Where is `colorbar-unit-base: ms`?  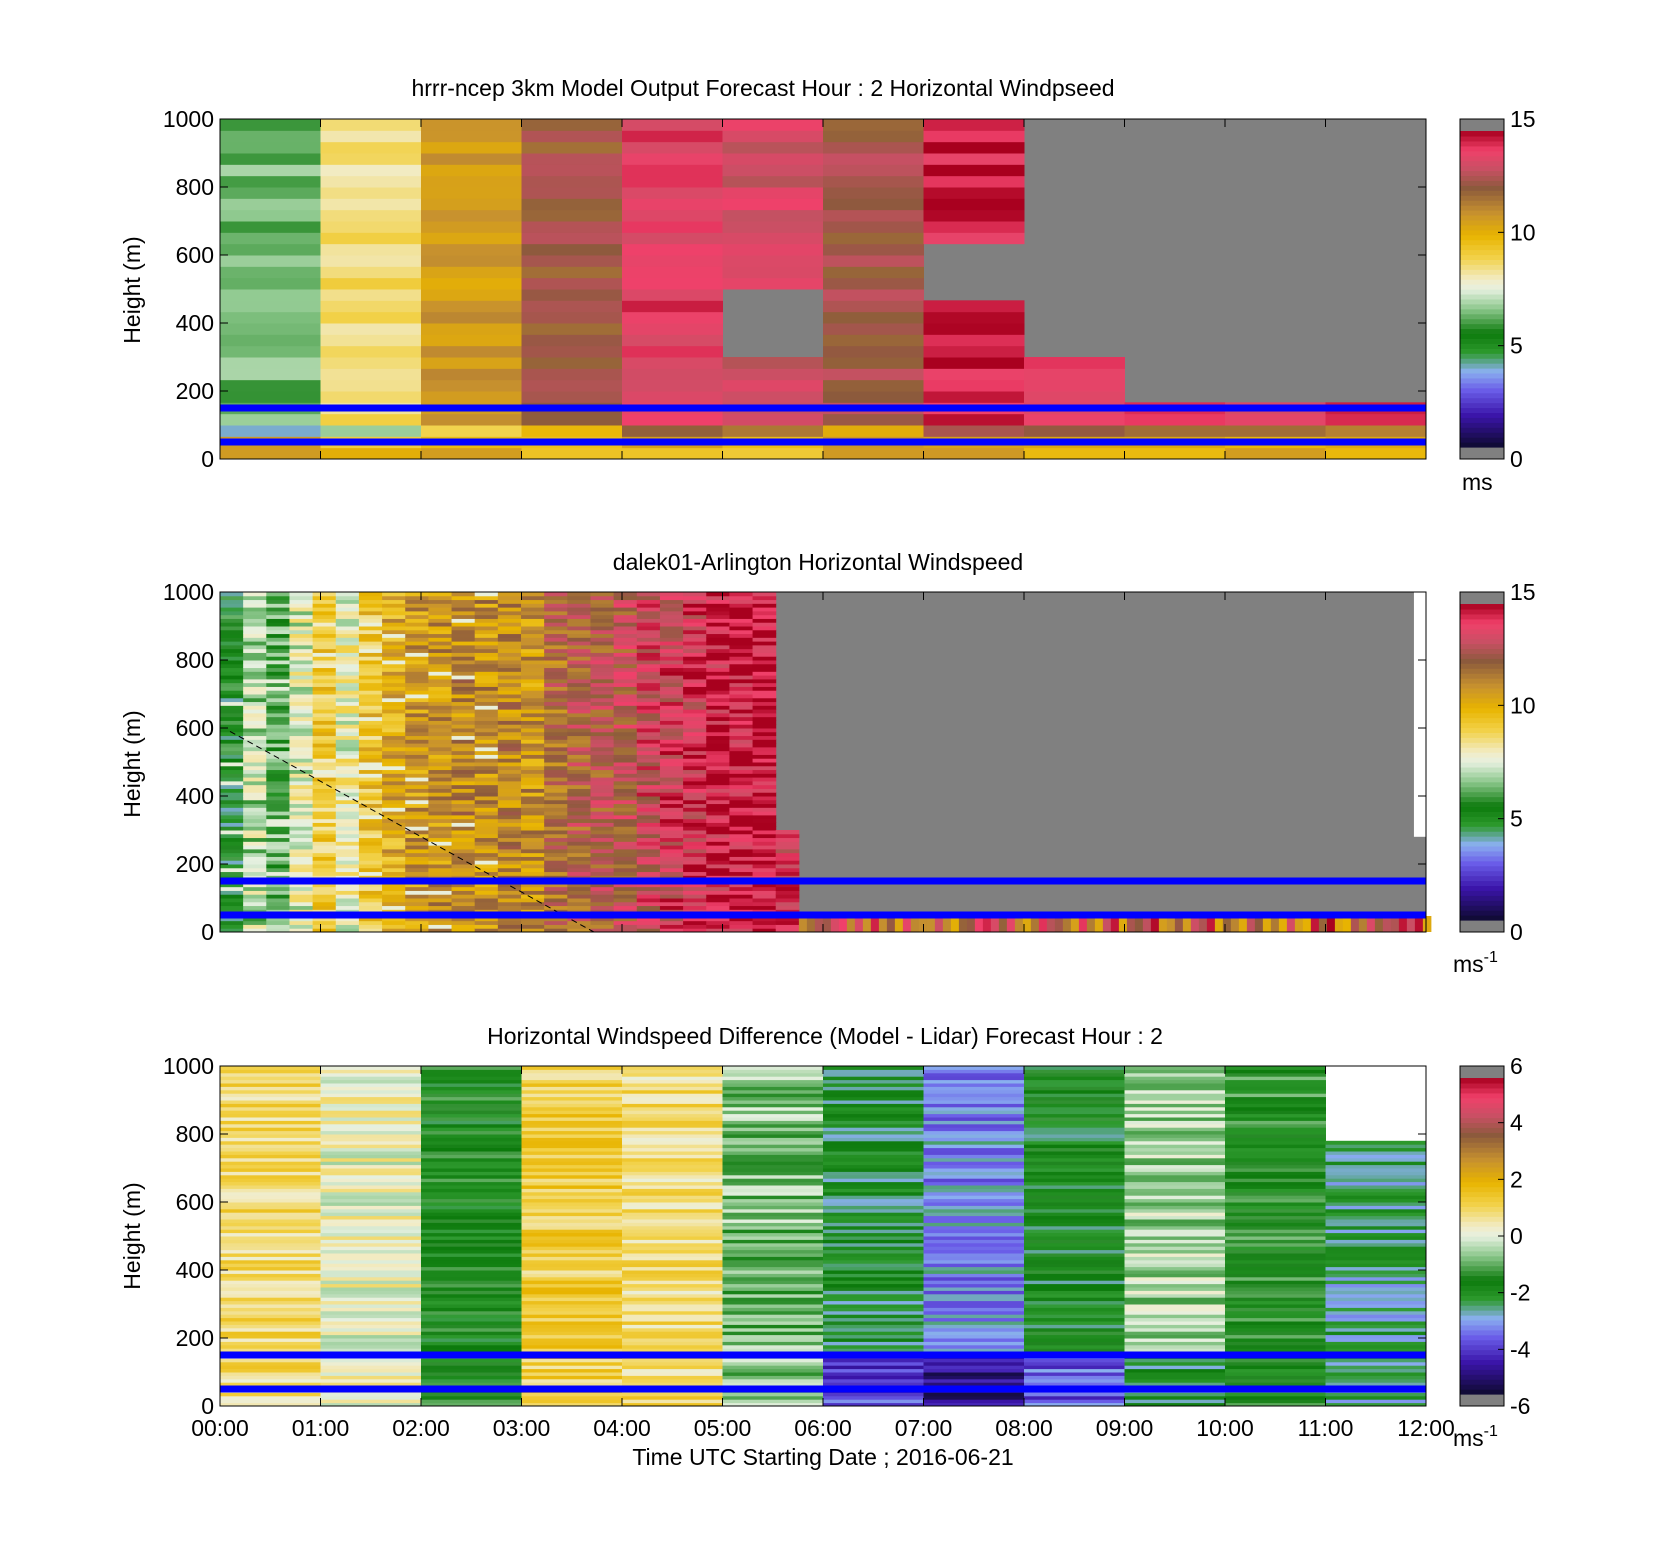 colorbar-unit-base: ms is located at coordinates (1468, 1438).